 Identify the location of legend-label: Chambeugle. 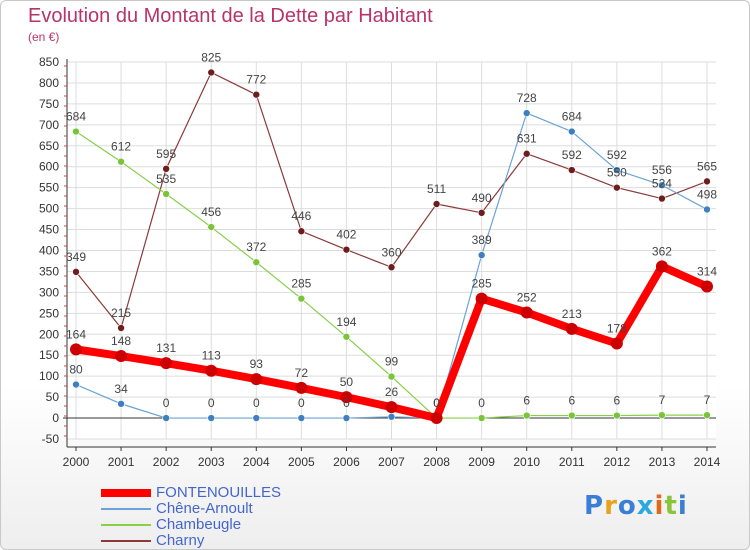
(199, 524).